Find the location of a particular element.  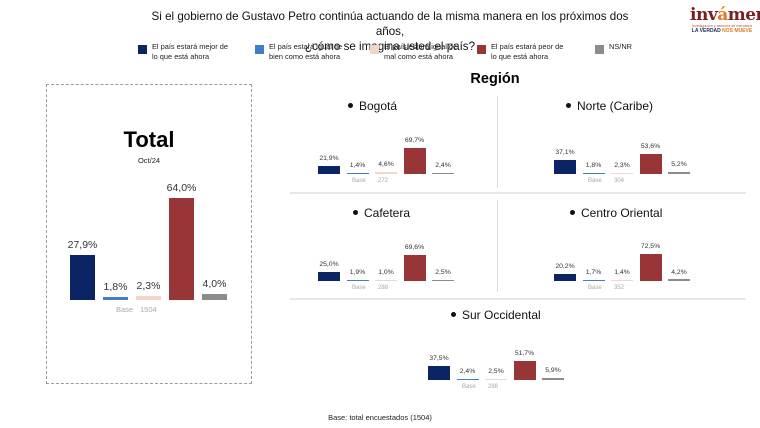

panel-title-bogota: Bogotá is located at coordinates (372, 106).